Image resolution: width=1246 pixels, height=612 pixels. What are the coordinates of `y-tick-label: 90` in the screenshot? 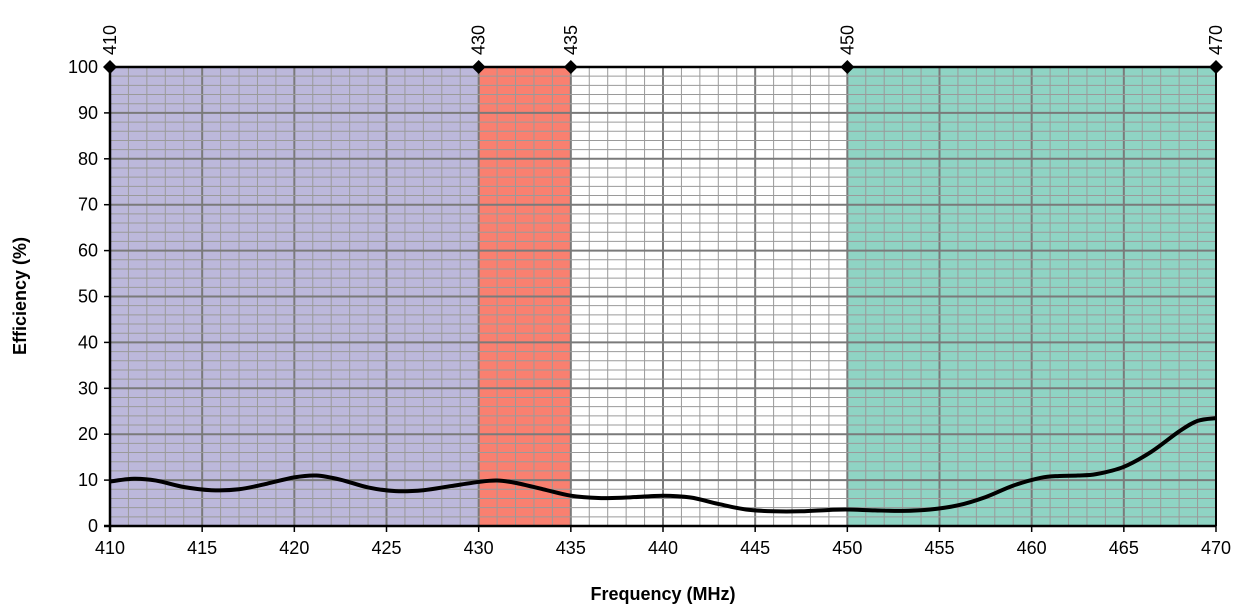 It's located at (88, 113).